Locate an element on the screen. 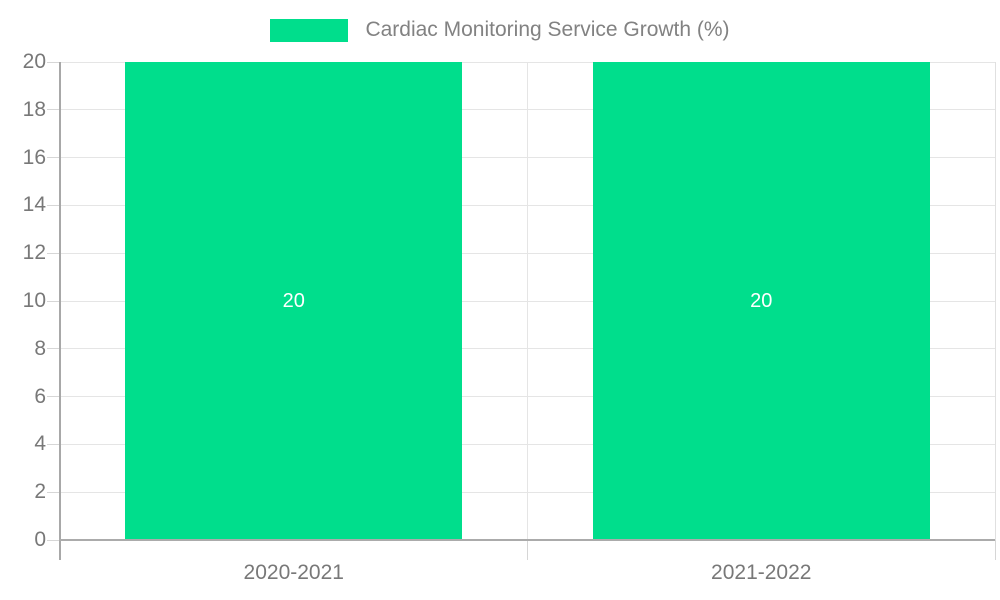 The image size is (1000, 600). legend-label: Cardiac Monitoring Service Growth (%) is located at coordinates (547, 29).